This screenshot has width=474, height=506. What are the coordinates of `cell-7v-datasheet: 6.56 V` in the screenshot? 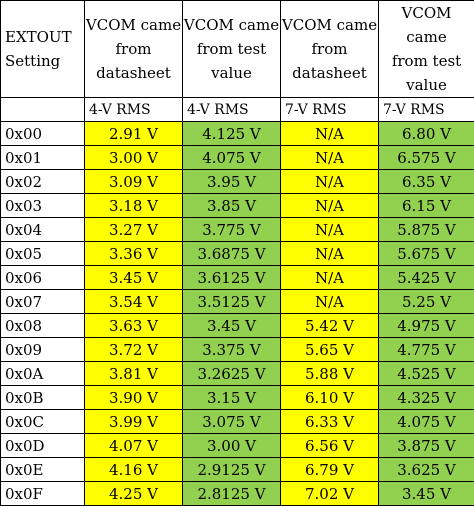 It's located at (330, 446).